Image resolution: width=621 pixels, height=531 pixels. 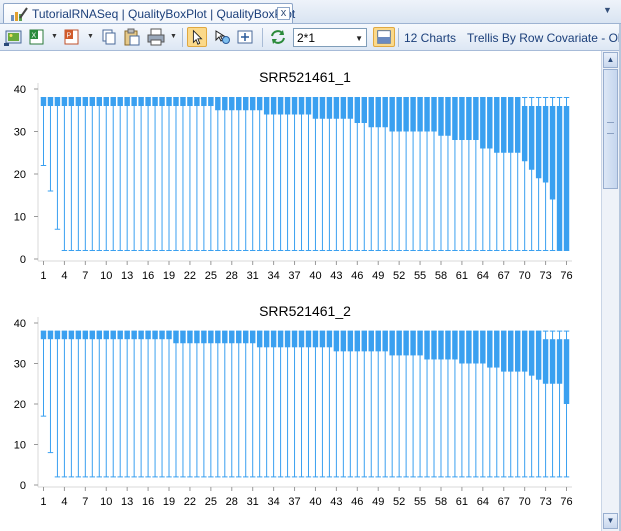 I want to click on print-dropdown-arrow-icon: ▼, so click(x=173, y=36).